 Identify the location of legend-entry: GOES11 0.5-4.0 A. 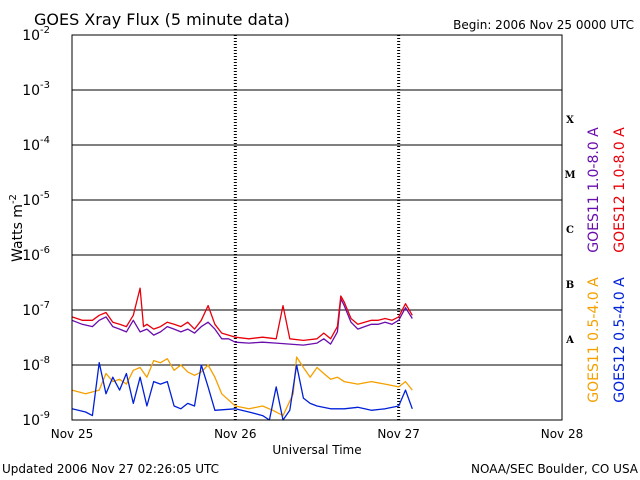
(594, 340).